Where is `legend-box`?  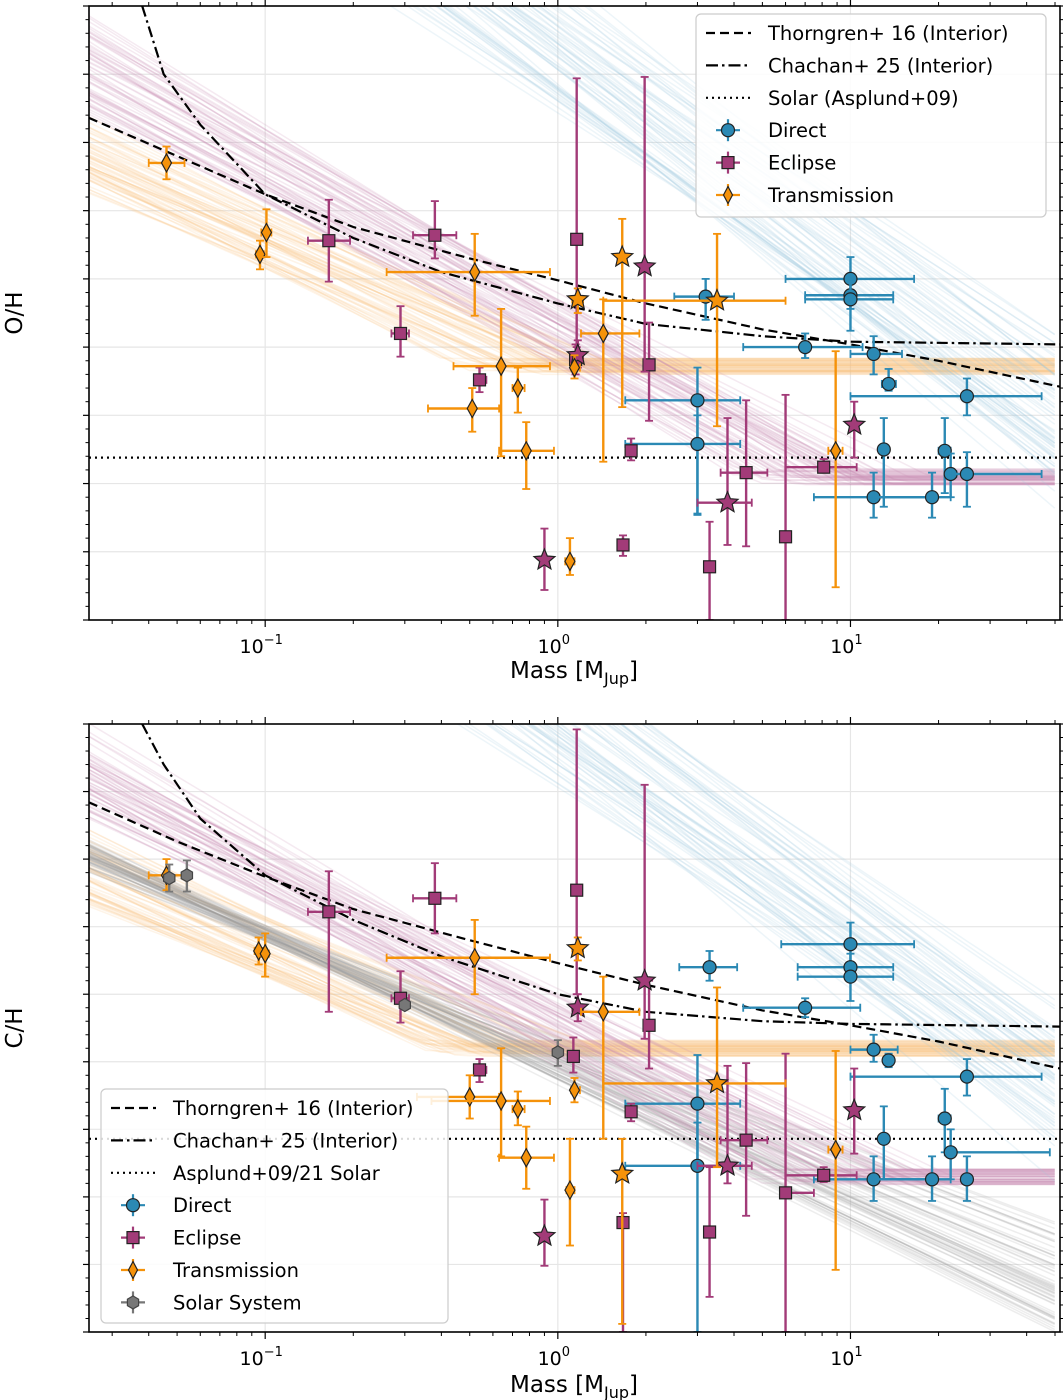
legend-box is located at coordinates (871, 115).